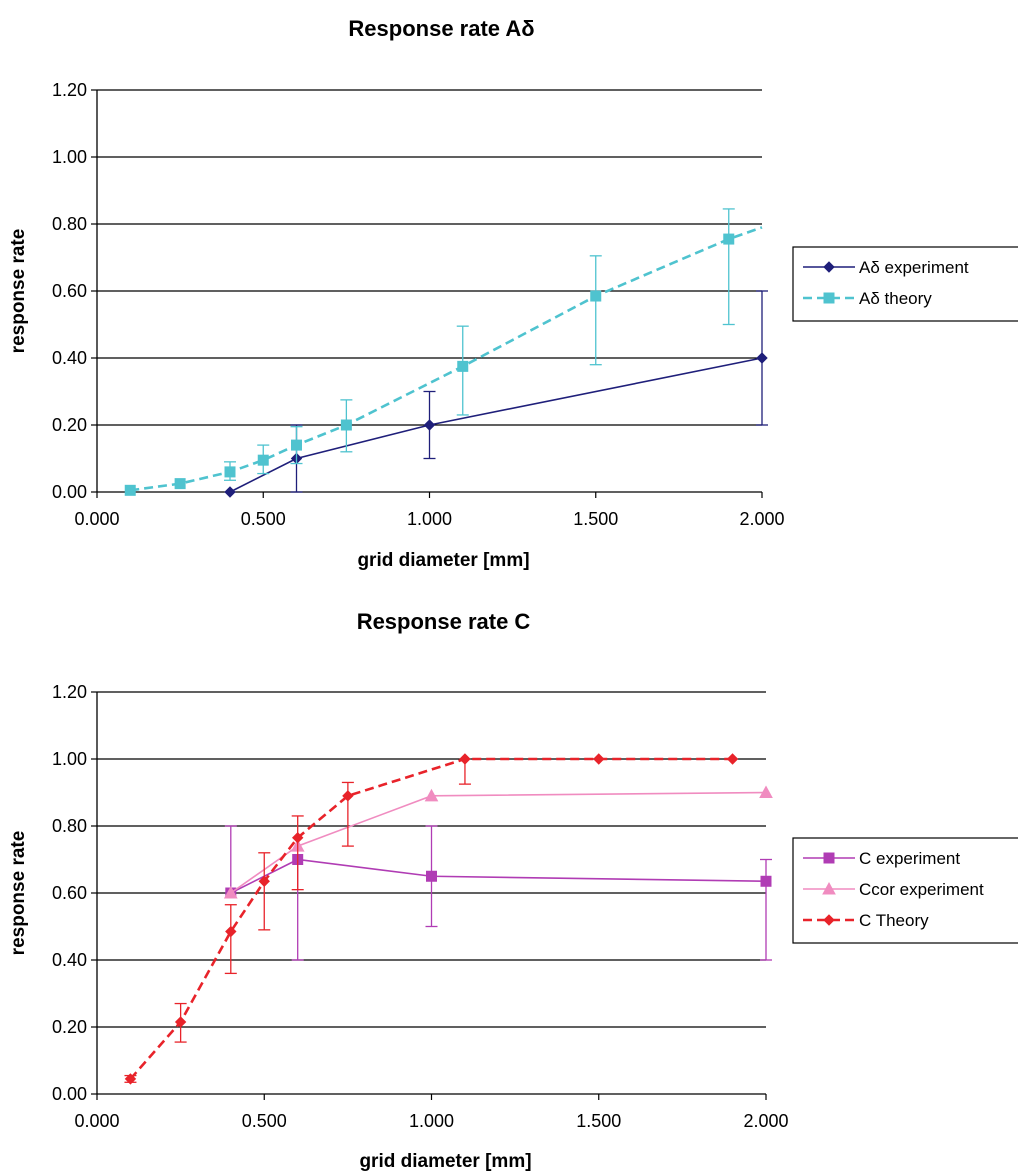  What do you see at coordinates (441, 28) in the screenshot?
I see `chart-title: Response rate Aδ` at bounding box center [441, 28].